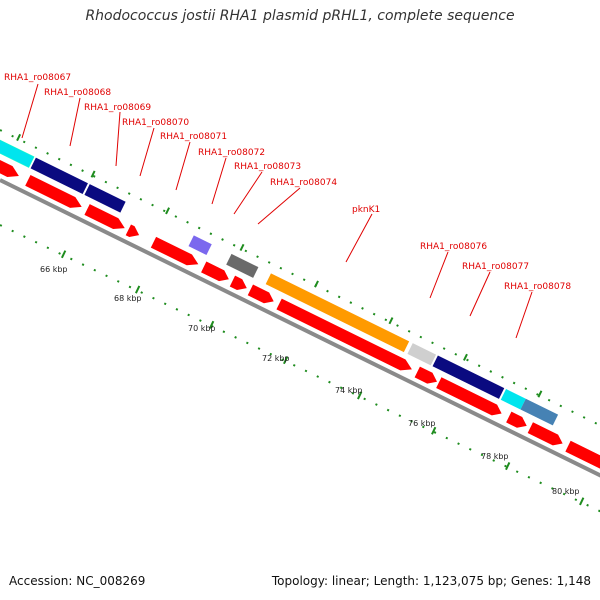 This screenshot has width=600, height=600. I want to click on gene-label: RHA1_ro08071, so click(193, 137).